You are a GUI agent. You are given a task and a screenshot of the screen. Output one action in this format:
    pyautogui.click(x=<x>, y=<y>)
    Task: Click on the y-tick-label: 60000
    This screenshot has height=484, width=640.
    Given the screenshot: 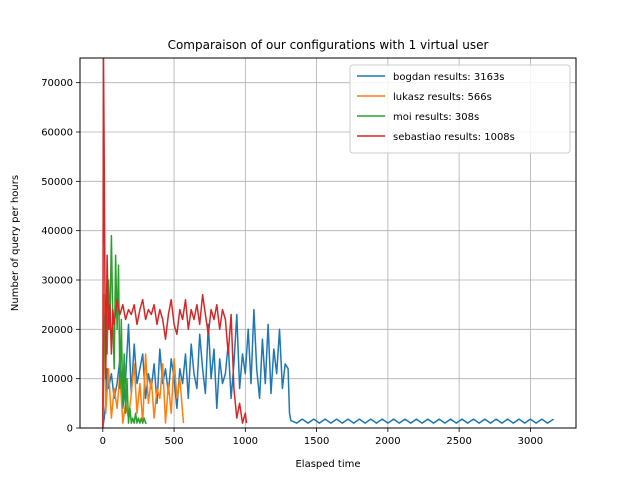 What is the action you would take?
    pyautogui.click(x=57, y=133)
    